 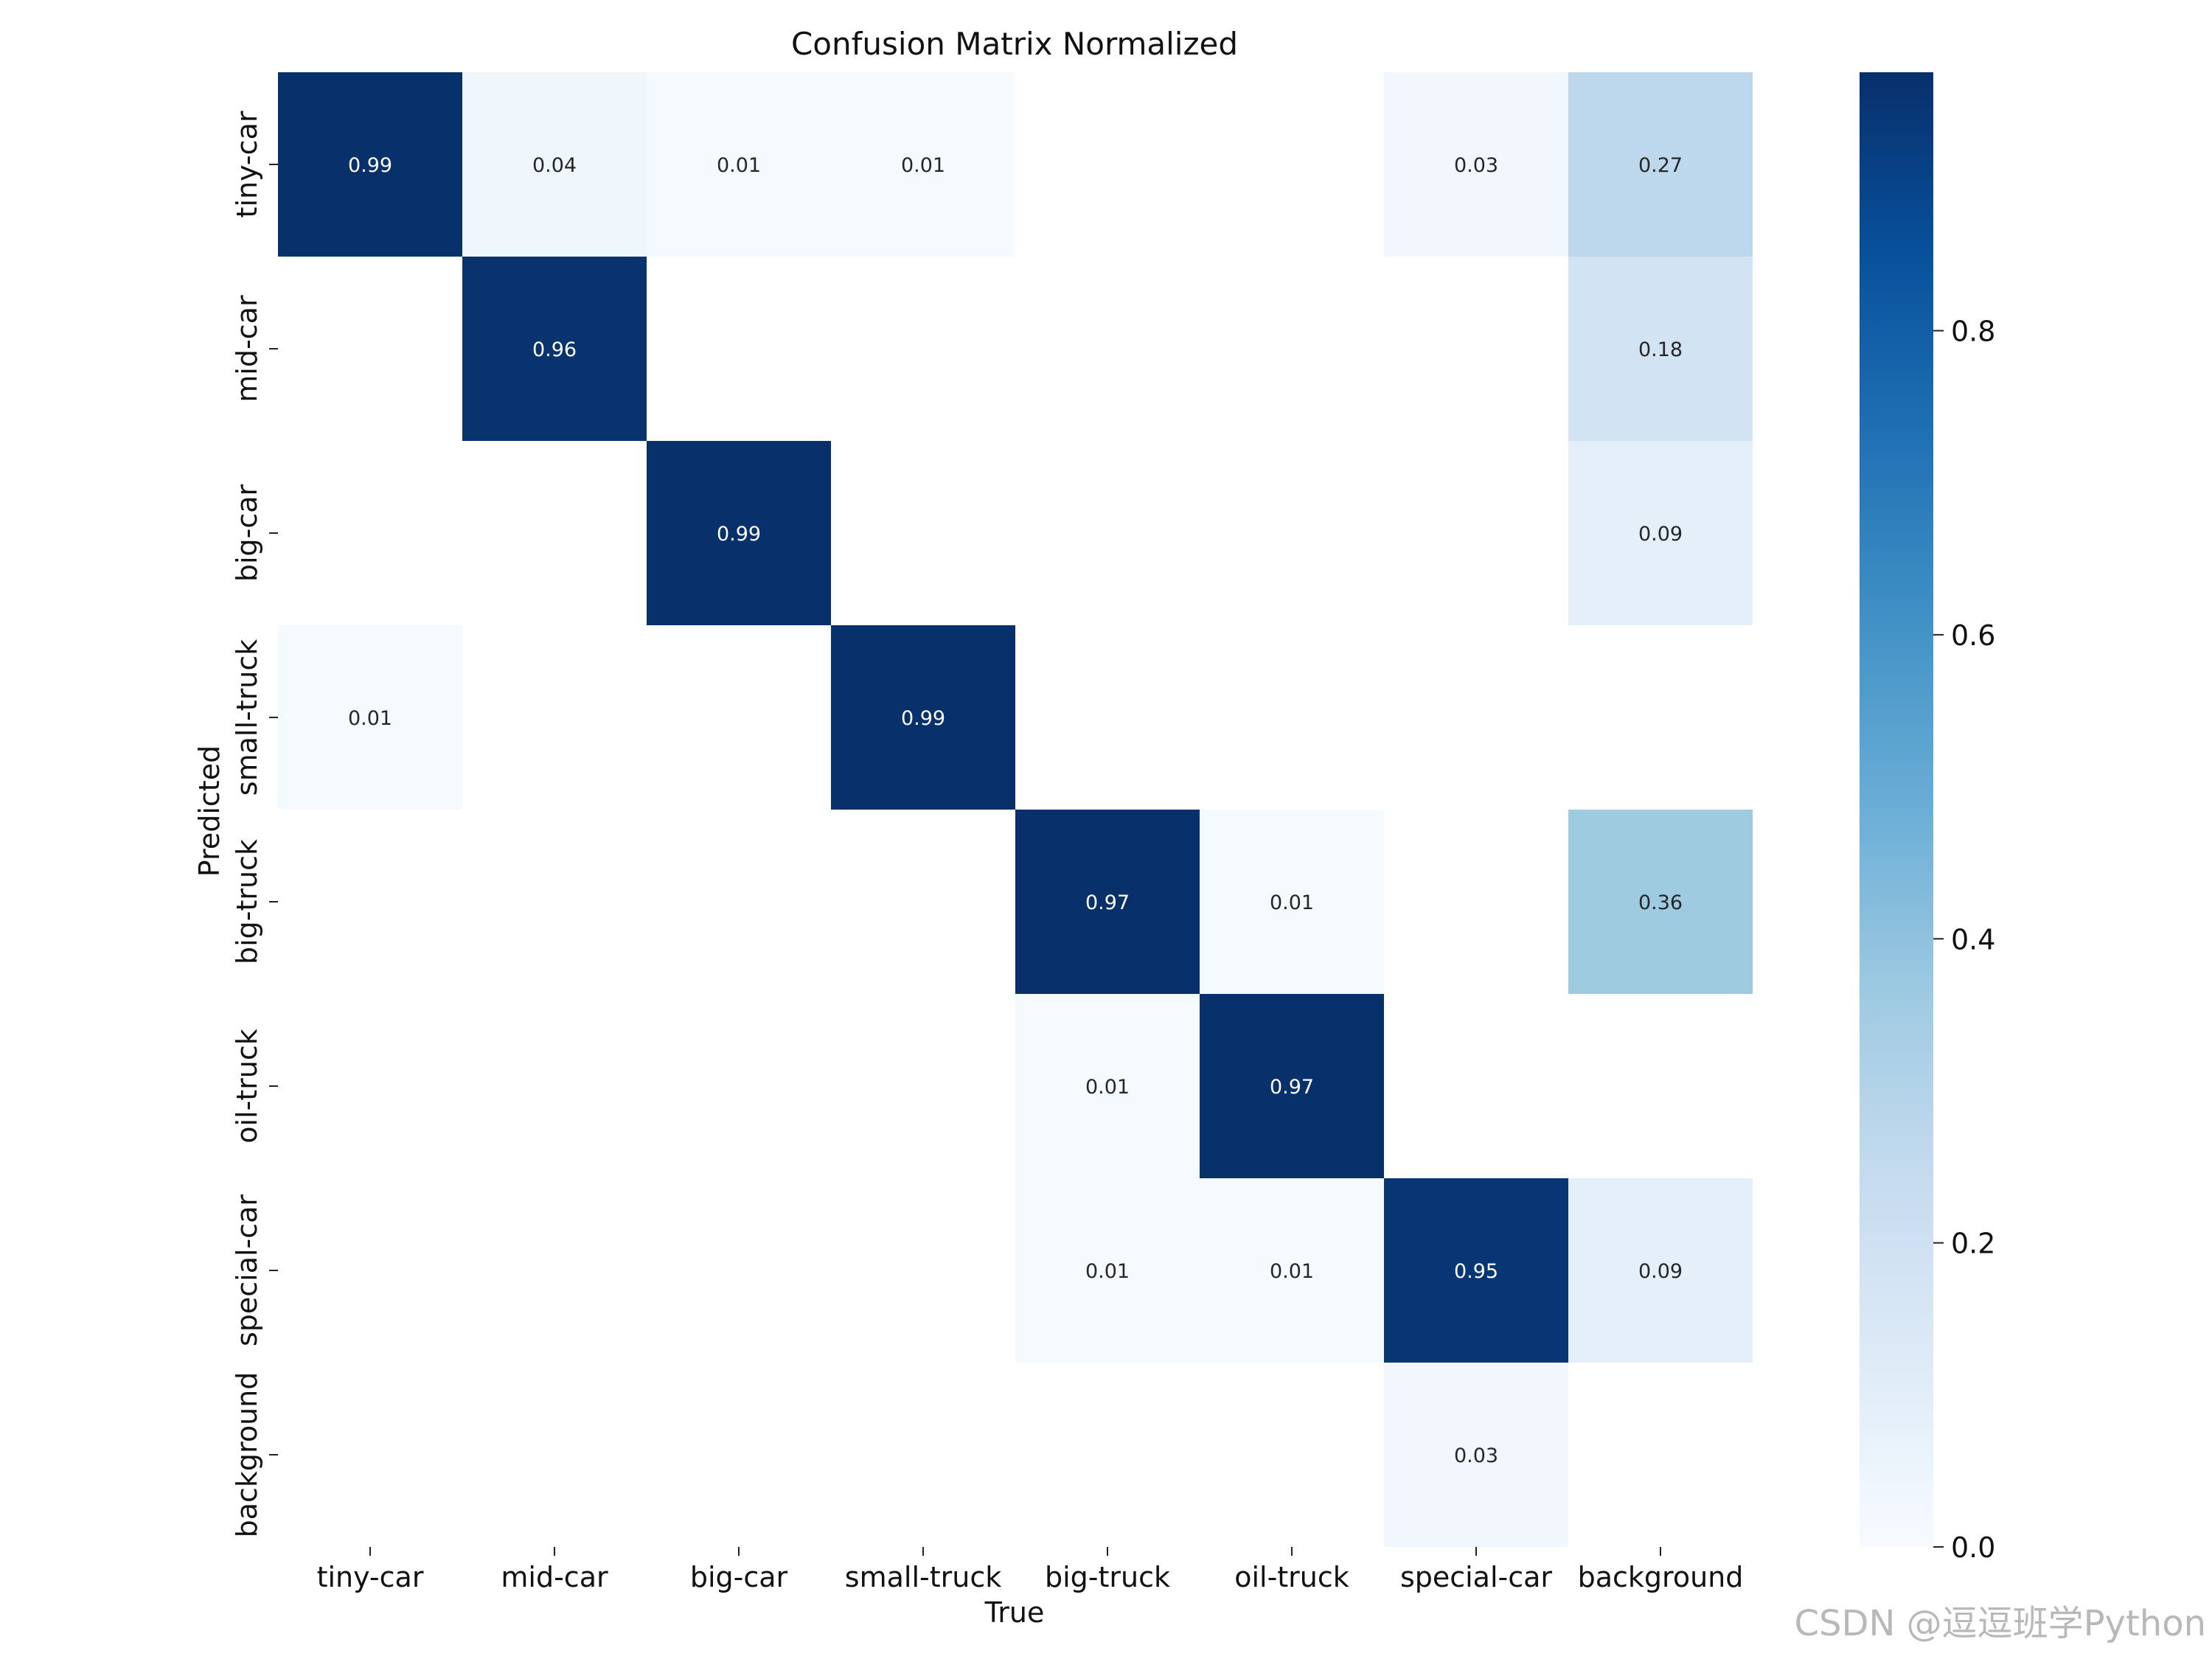 What do you see at coordinates (1661, 1577) in the screenshot?
I see `x-tick-label: background` at bounding box center [1661, 1577].